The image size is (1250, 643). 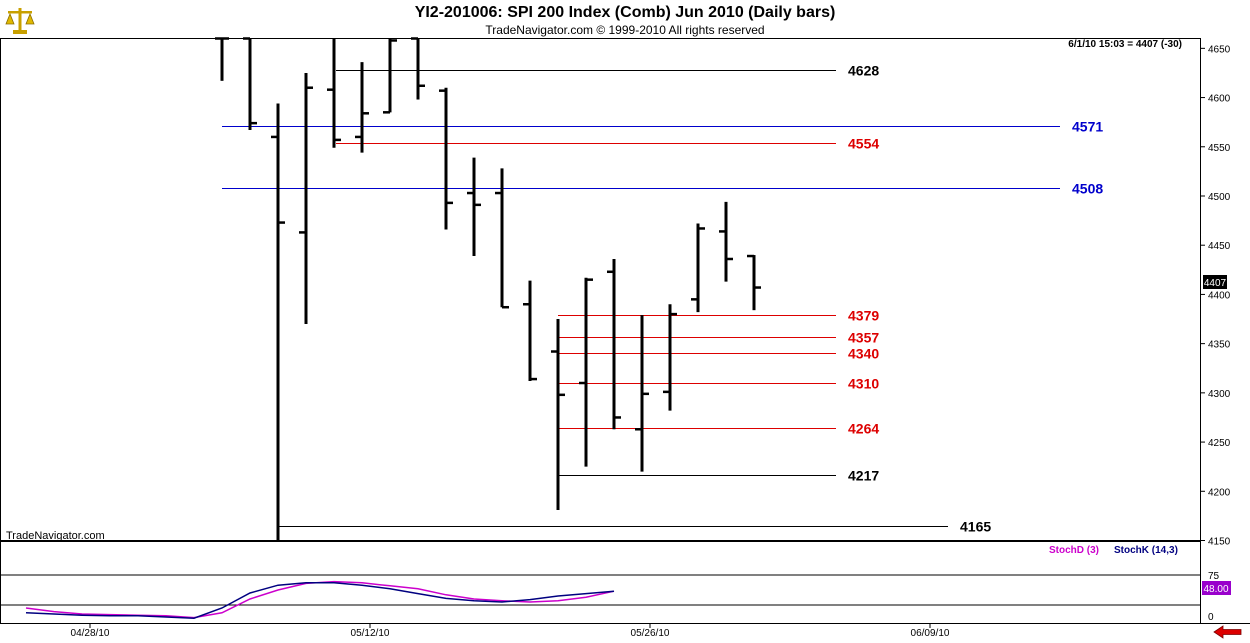 I want to click on oscillator-value-badge: 48.00, so click(x=1216, y=588).